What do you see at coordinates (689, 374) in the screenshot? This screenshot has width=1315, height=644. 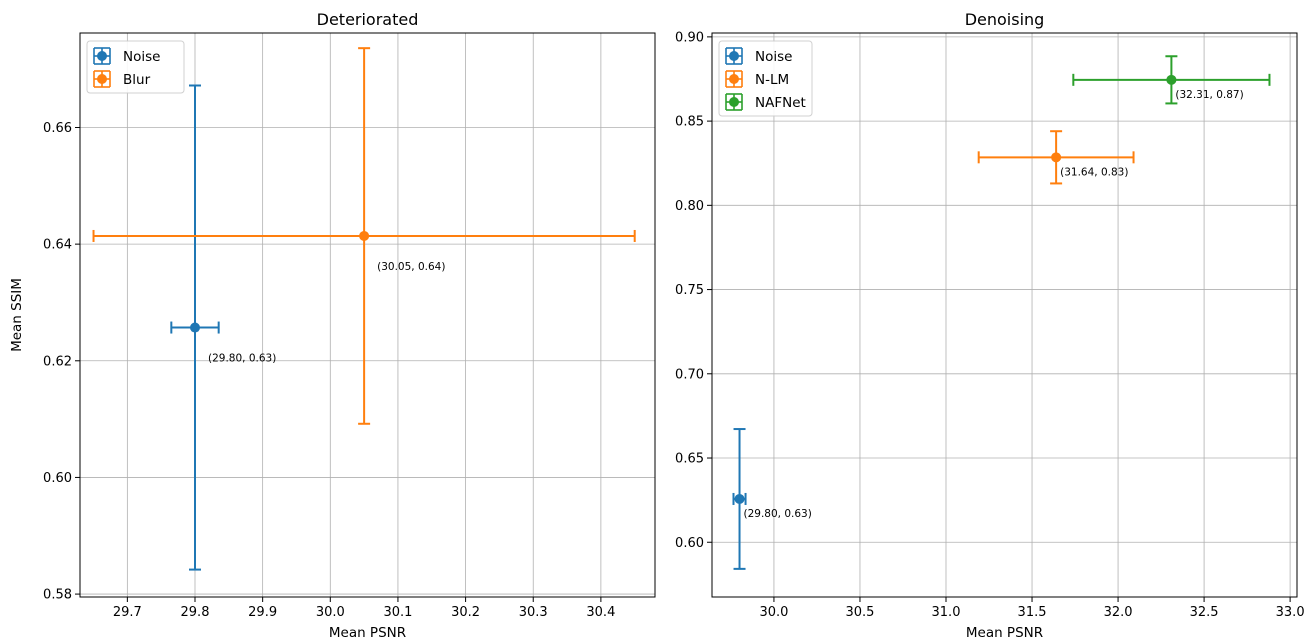 I see `y-tick-label: 0.70` at bounding box center [689, 374].